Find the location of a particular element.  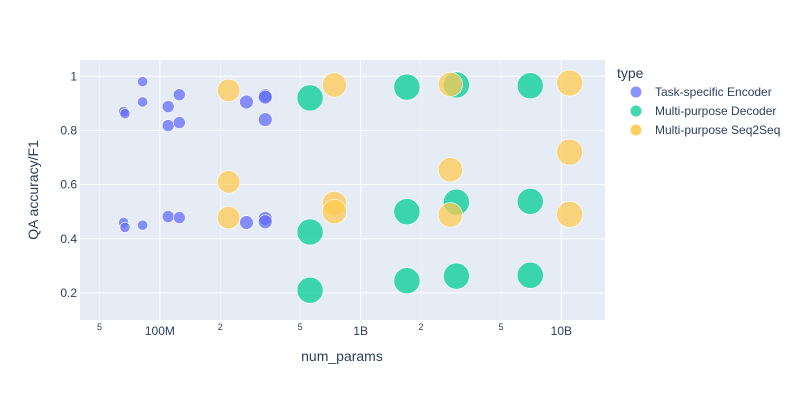

legend-item-multi-purpose-decoder: Multi-purpose Decoder is located at coordinates (703, 111).